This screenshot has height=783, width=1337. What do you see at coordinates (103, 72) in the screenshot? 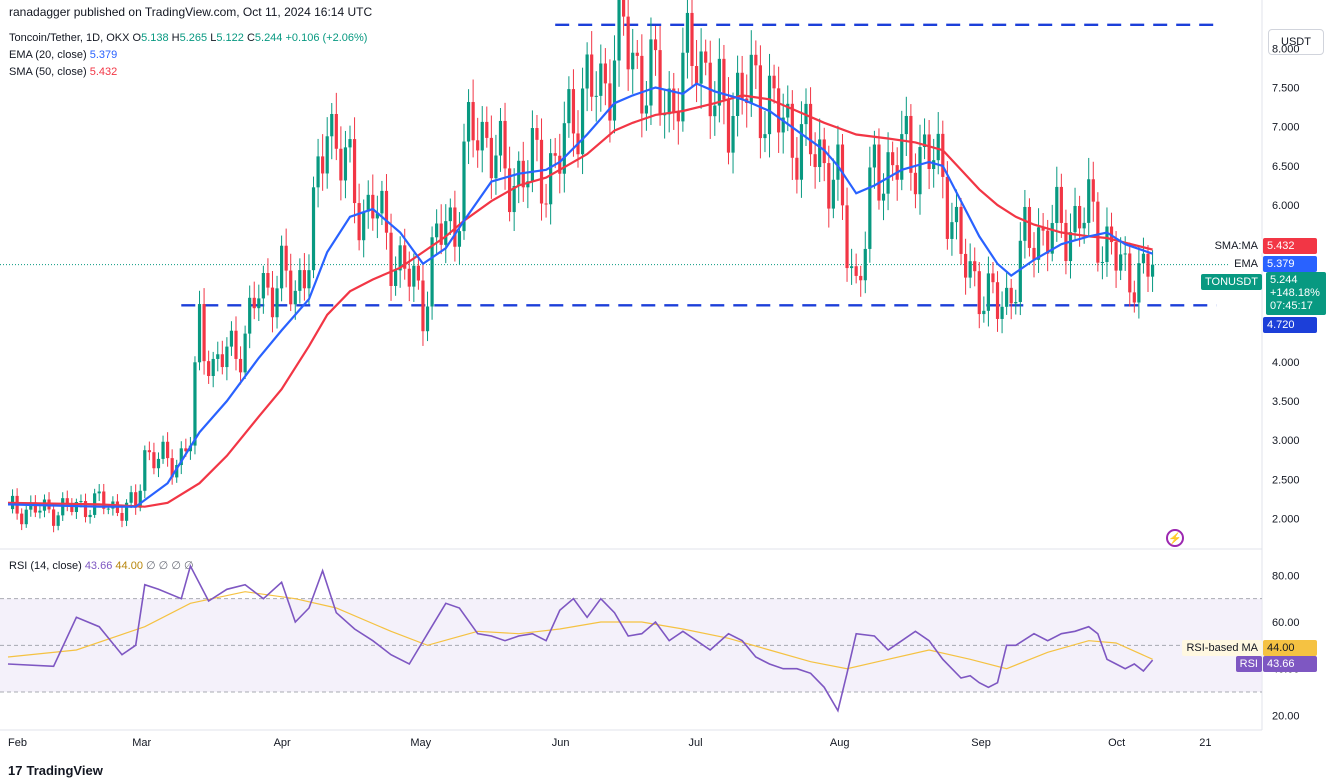
I see `sma-legend-value: 5.432` at bounding box center [103, 72].